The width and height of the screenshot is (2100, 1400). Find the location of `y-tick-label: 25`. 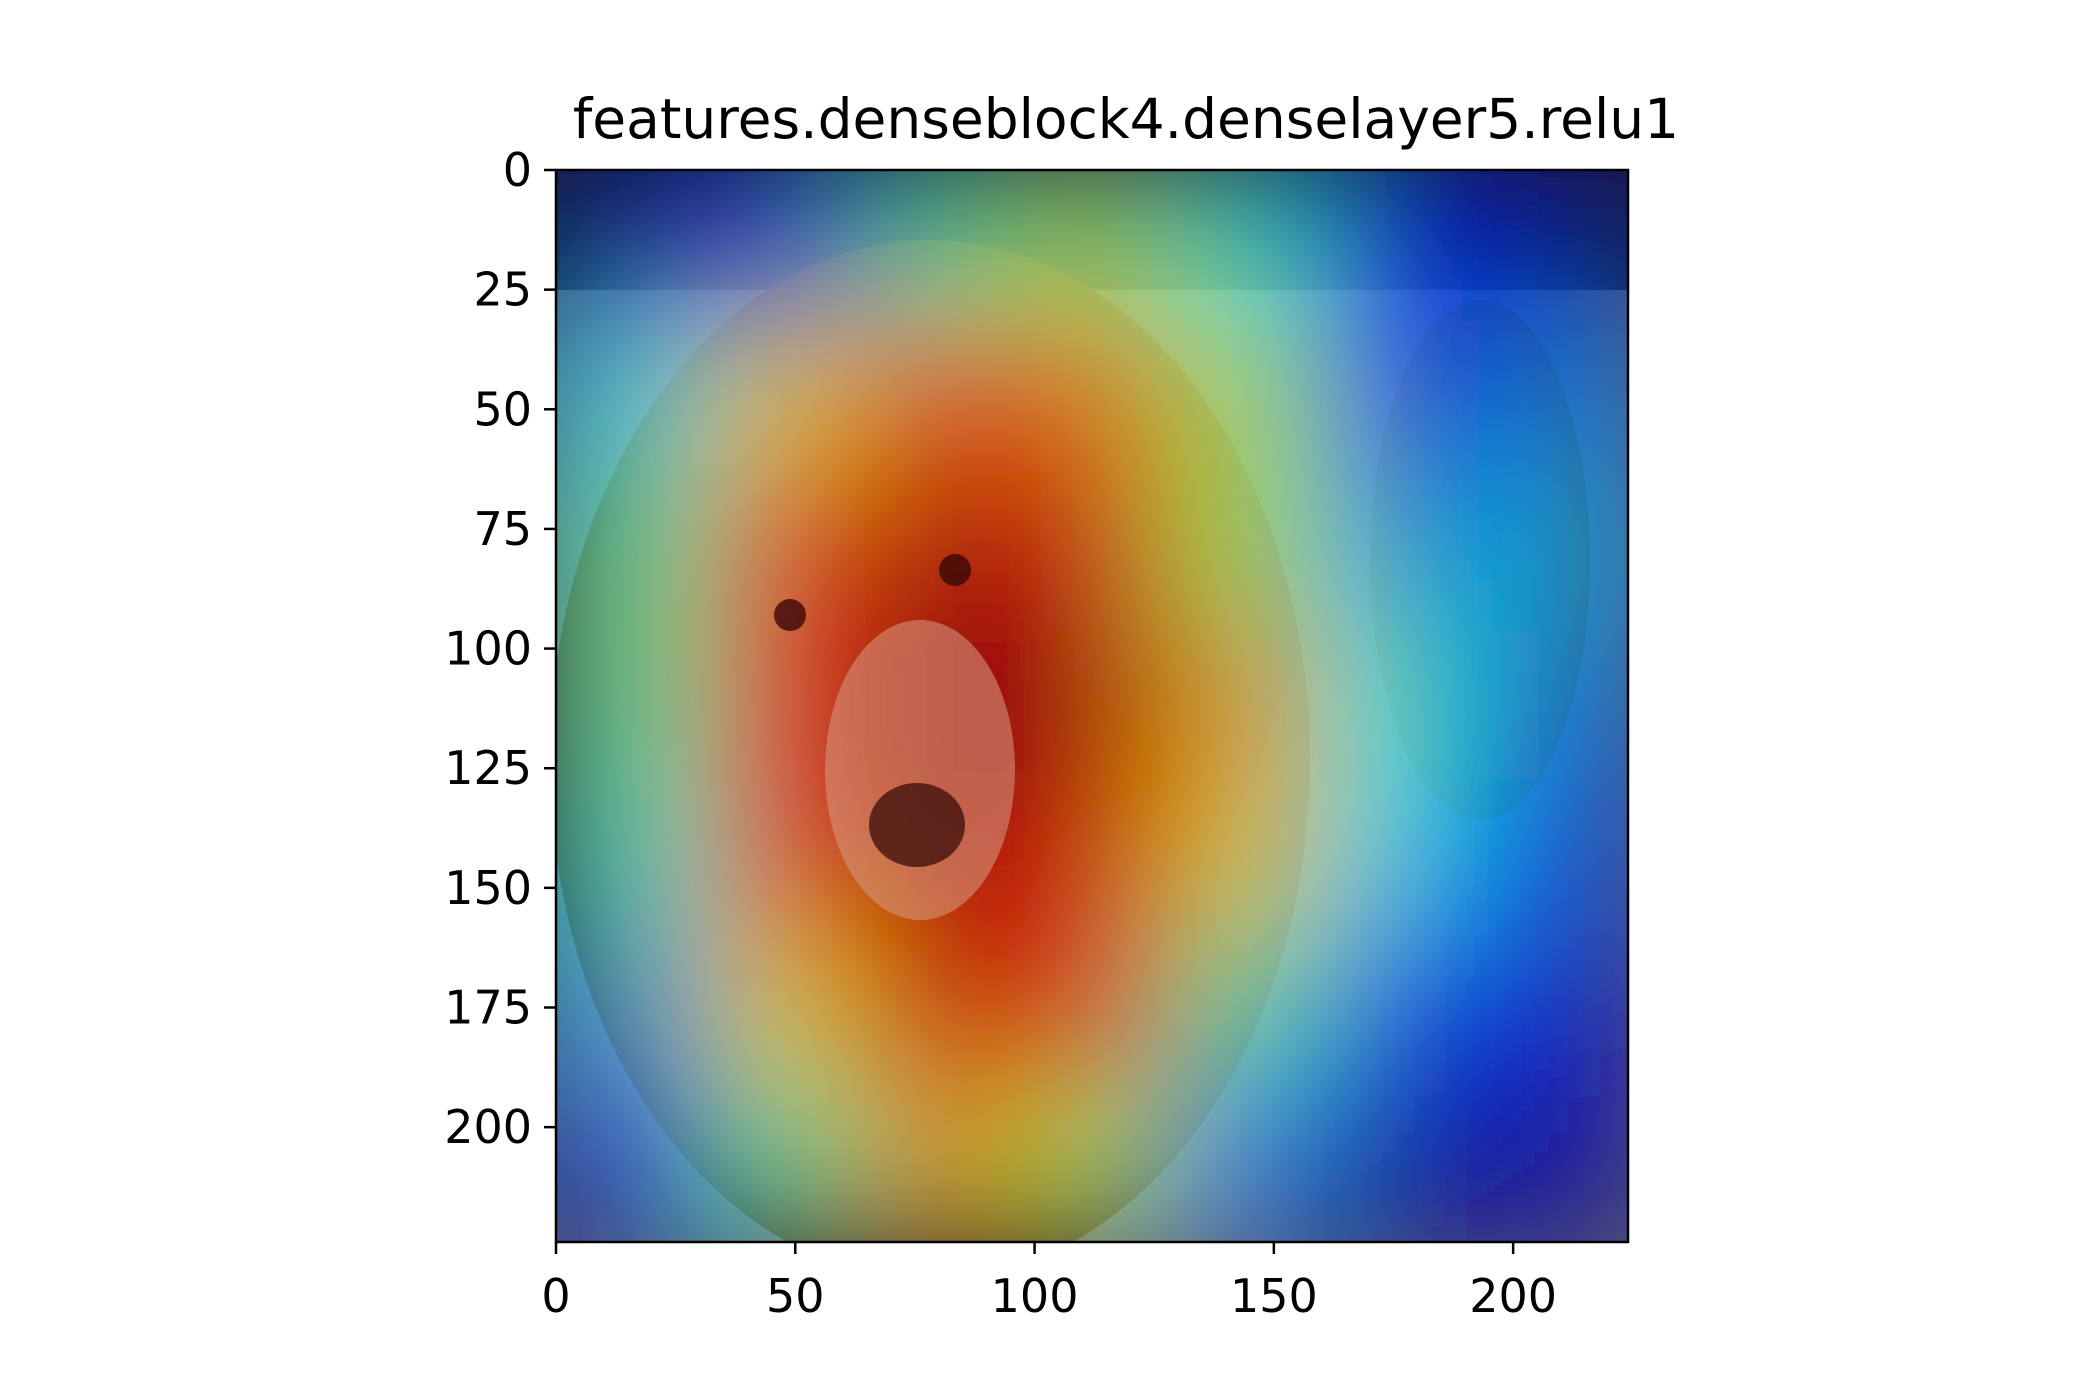

y-tick-label: 25 is located at coordinates (502, 290).